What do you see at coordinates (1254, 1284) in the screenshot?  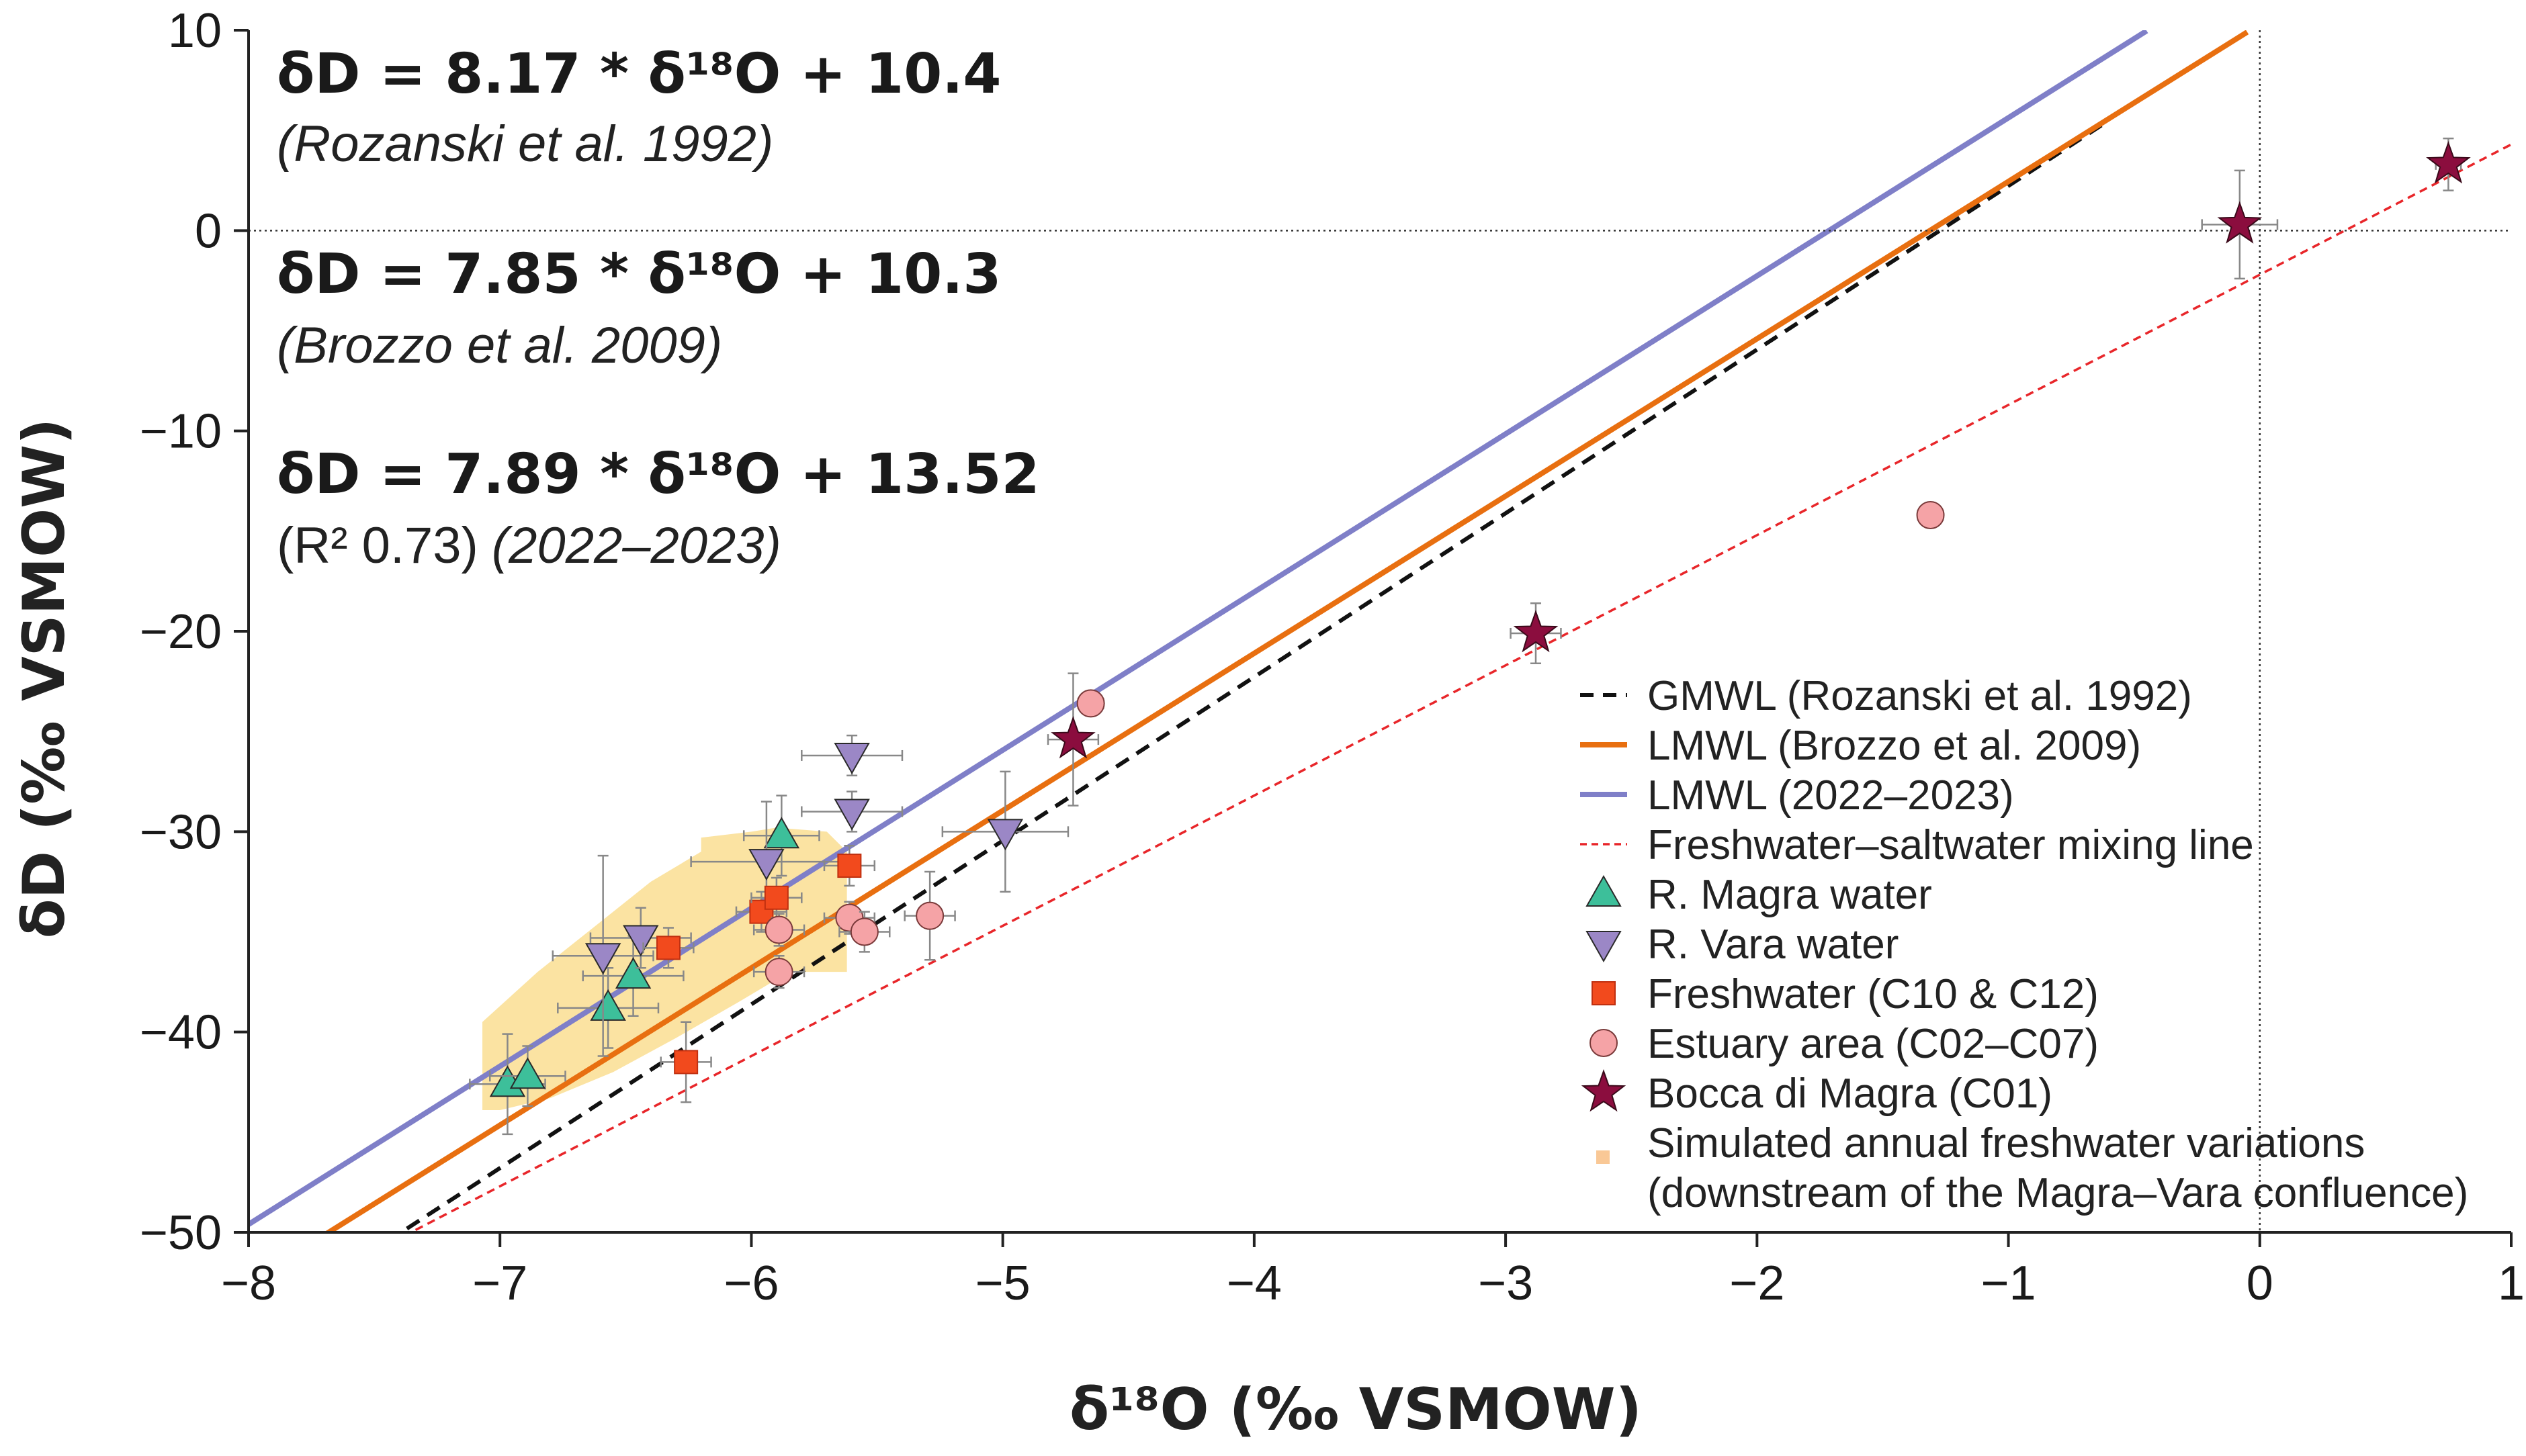 I see `x-tick-label: −4` at bounding box center [1254, 1284].